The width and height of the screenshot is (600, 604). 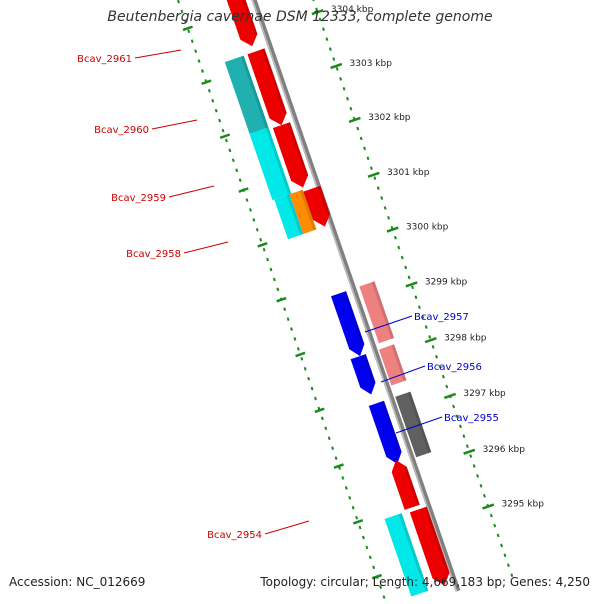 I want to click on gene-bcav-2958-shade, so click(x=324, y=200).